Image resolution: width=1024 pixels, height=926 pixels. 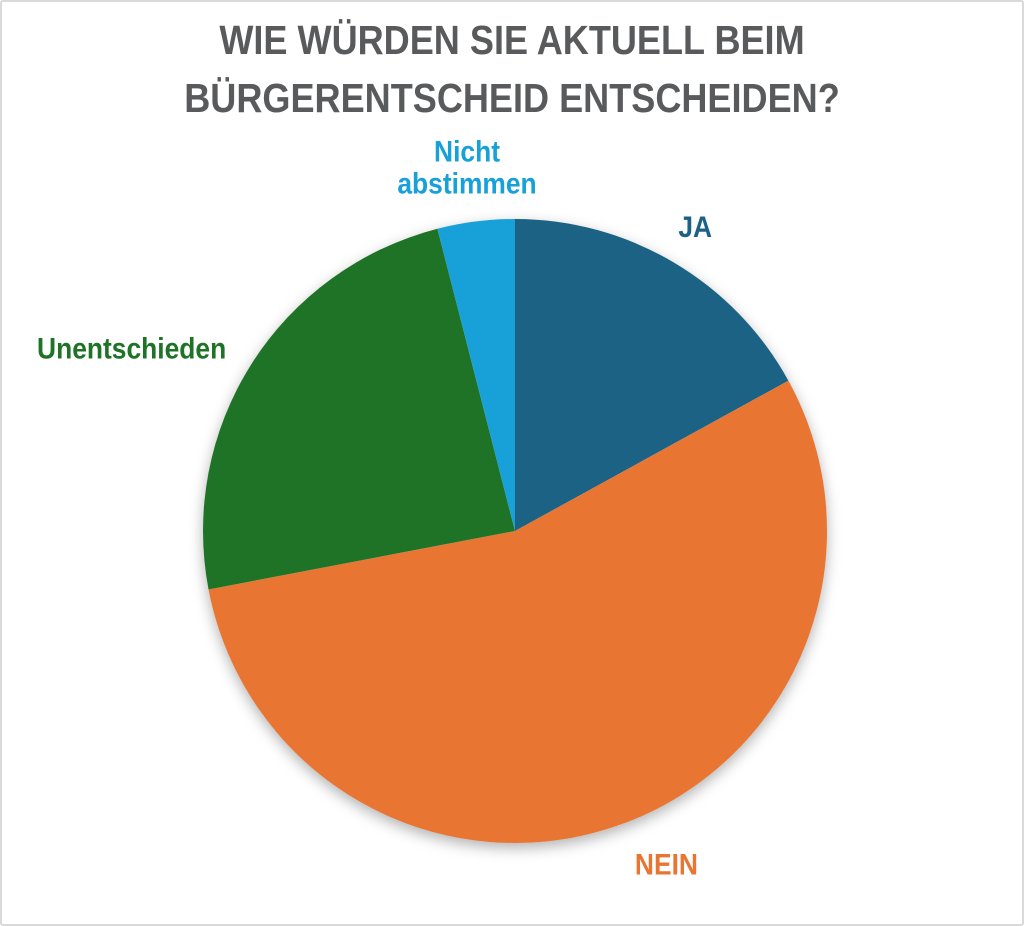 What do you see at coordinates (512, 40) in the screenshot?
I see `chart-title-line1: WIE WÜRDEN SIE AKTUELL BEIM` at bounding box center [512, 40].